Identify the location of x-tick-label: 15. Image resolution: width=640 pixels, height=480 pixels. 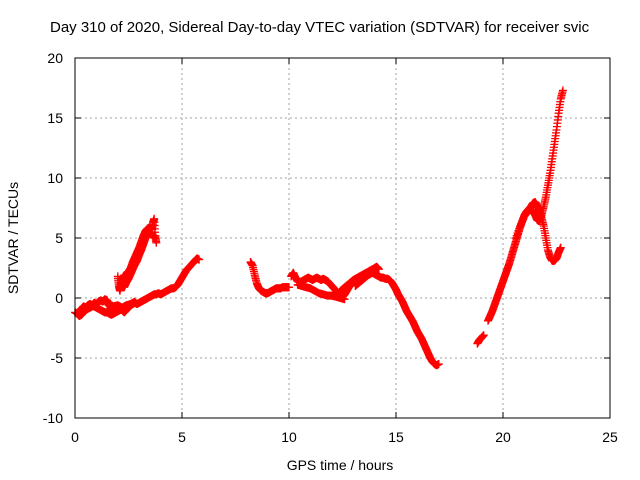
(396, 437).